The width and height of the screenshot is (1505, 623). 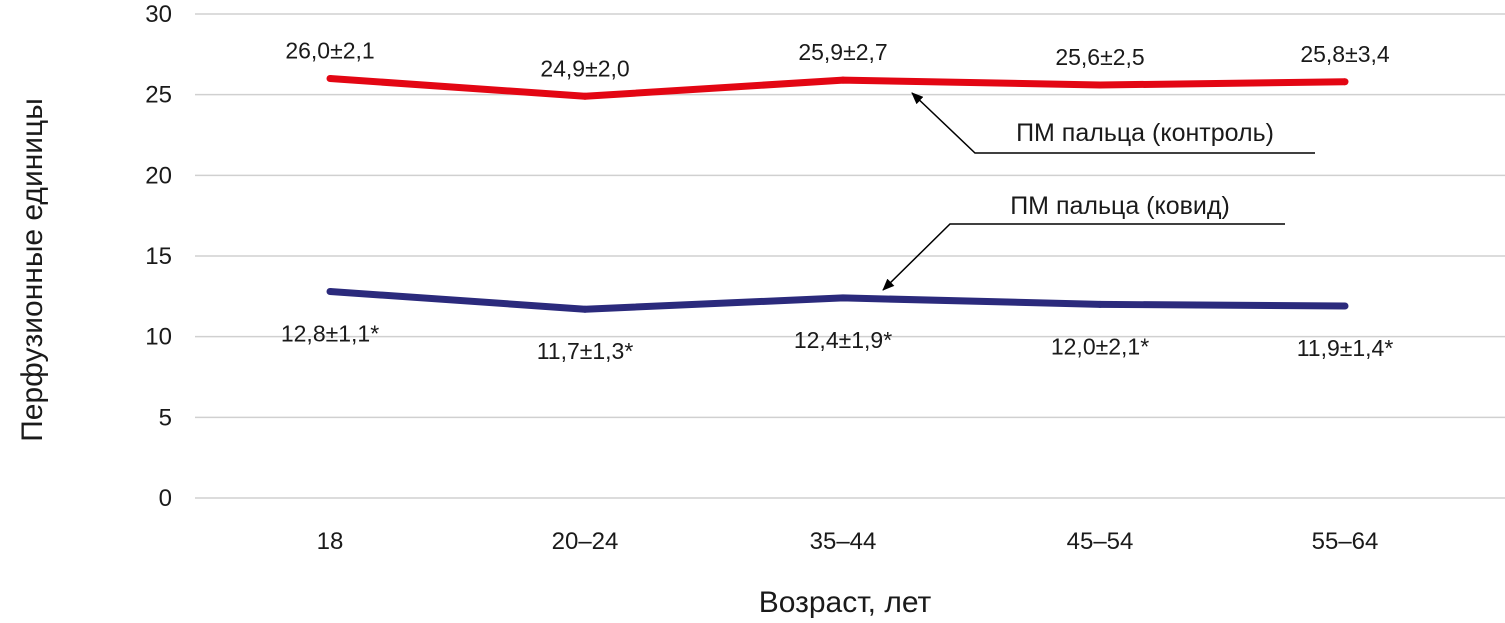 What do you see at coordinates (158, 95) in the screenshot?
I see `y-tick-label: 25` at bounding box center [158, 95].